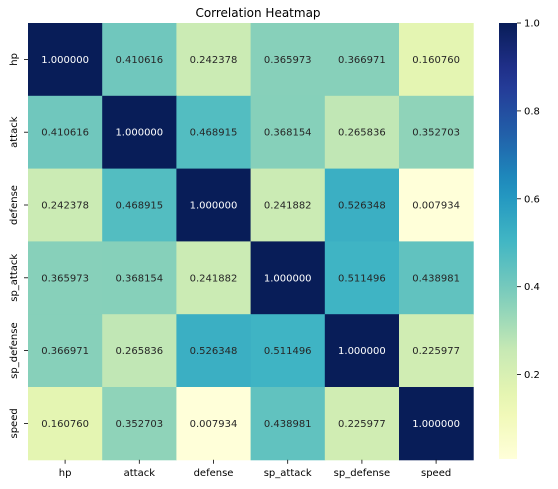 The image size is (558, 489). Describe the element at coordinates (255, 469) in the screenshot. I see `x-axis-ticks: hp attack defense sp_attack sp_defense speed` at that location.